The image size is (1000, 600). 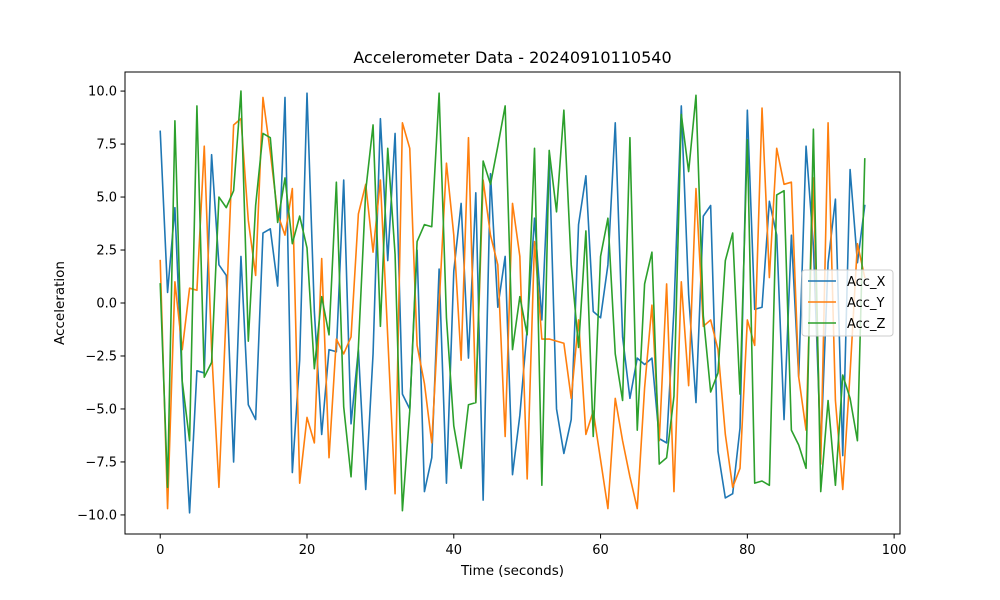 What do you see at coordinates (106, 145) in the screenshot?
I see `y-tick-label: 7.5` at bounding box center [106, 145].